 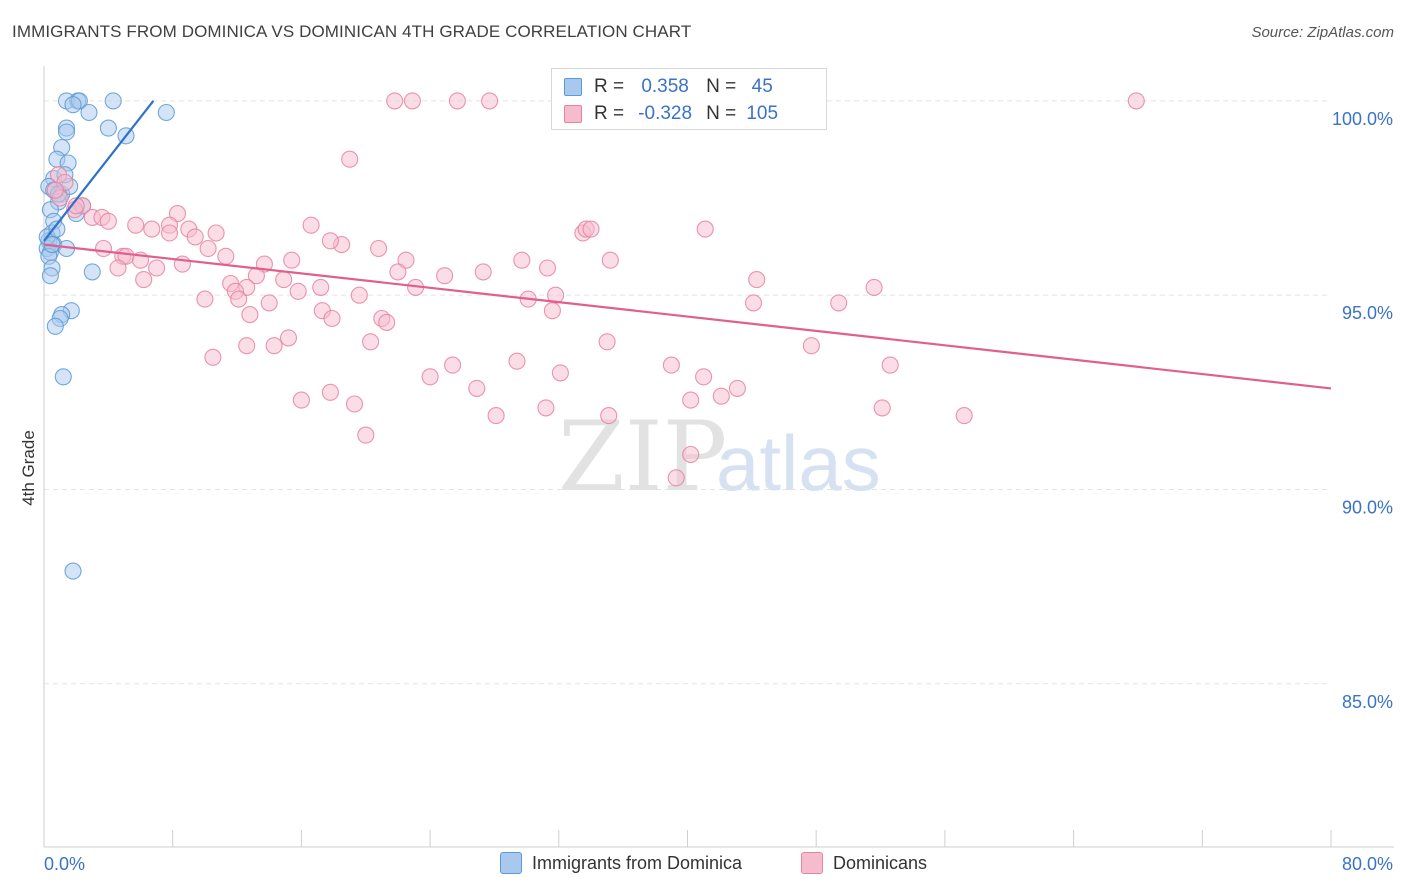 What do you see at coordinates (637, 862) in the screenshot?
I see `series-name-dominica: Immigrants from Dominica` at bounding box center [637, 862].